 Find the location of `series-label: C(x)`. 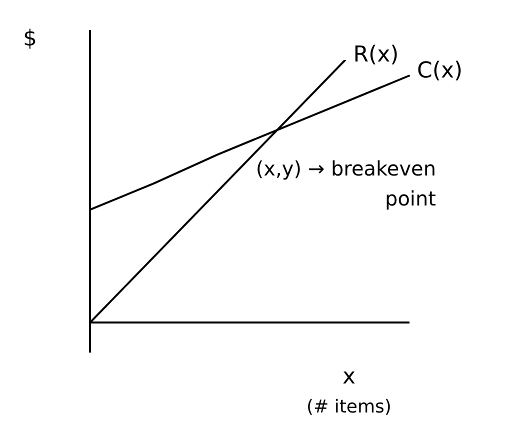

series-label: C(x) is located at coordinates (440, 71).